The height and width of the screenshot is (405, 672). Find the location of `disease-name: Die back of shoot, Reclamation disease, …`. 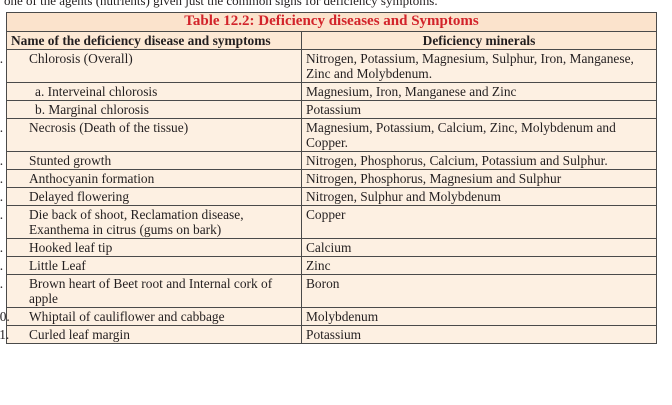

disease-name: Die back of shoot, Reclamation disease, … is located at coordinates (136, 222).